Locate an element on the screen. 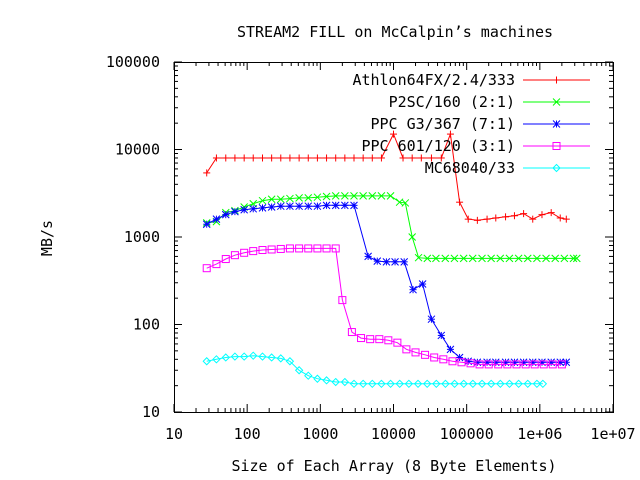 The image size is (640, 480). legend-entry: MC68040/33 is located at coordinates (507, 168).